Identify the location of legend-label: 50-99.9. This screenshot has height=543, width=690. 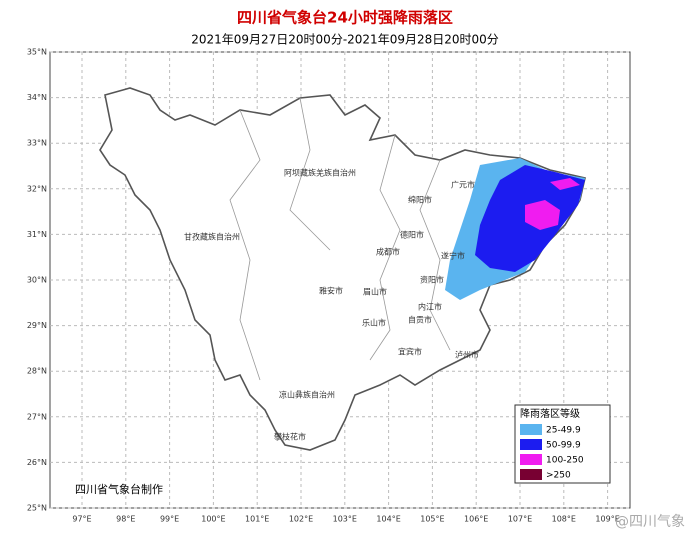
(563, 446).